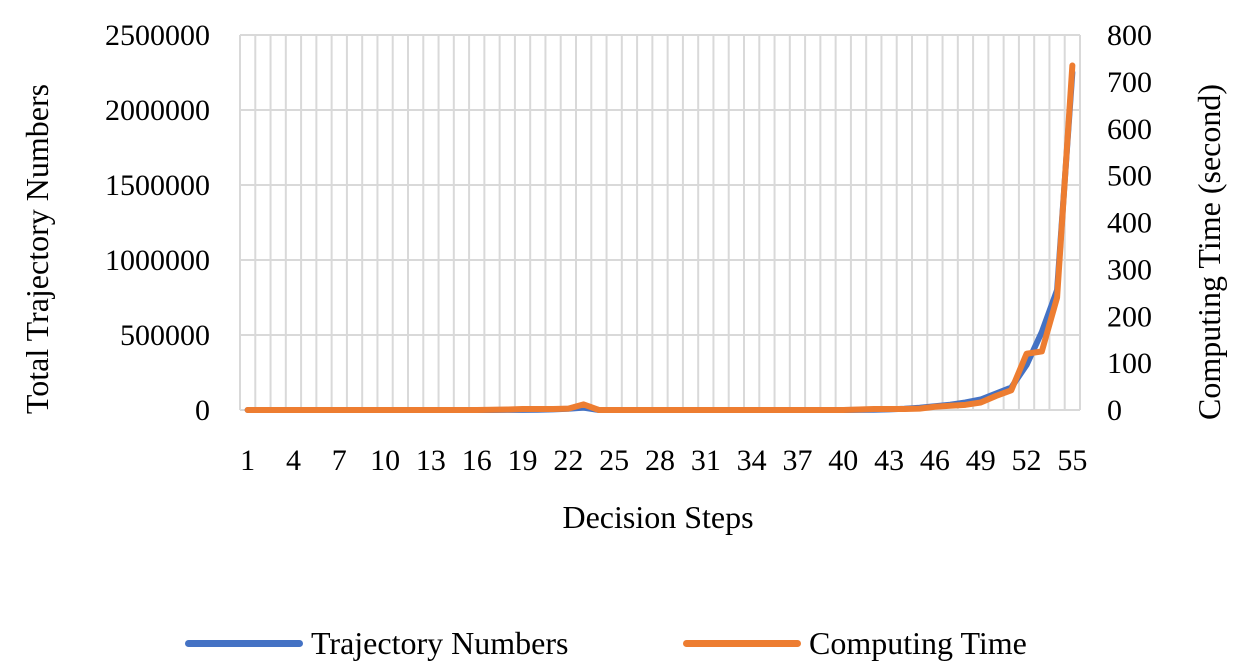 The height and width of the screenshot is (670, 1244). I want to click on right-tick-label: 500, so click(1129, 176).